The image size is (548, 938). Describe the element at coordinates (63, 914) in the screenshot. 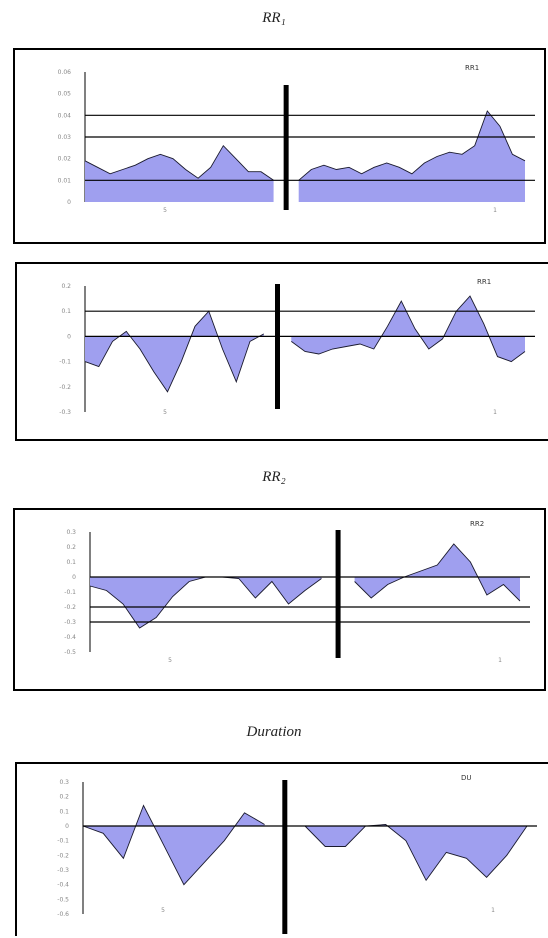

I see `y-tick-label: -0.6` at that location.